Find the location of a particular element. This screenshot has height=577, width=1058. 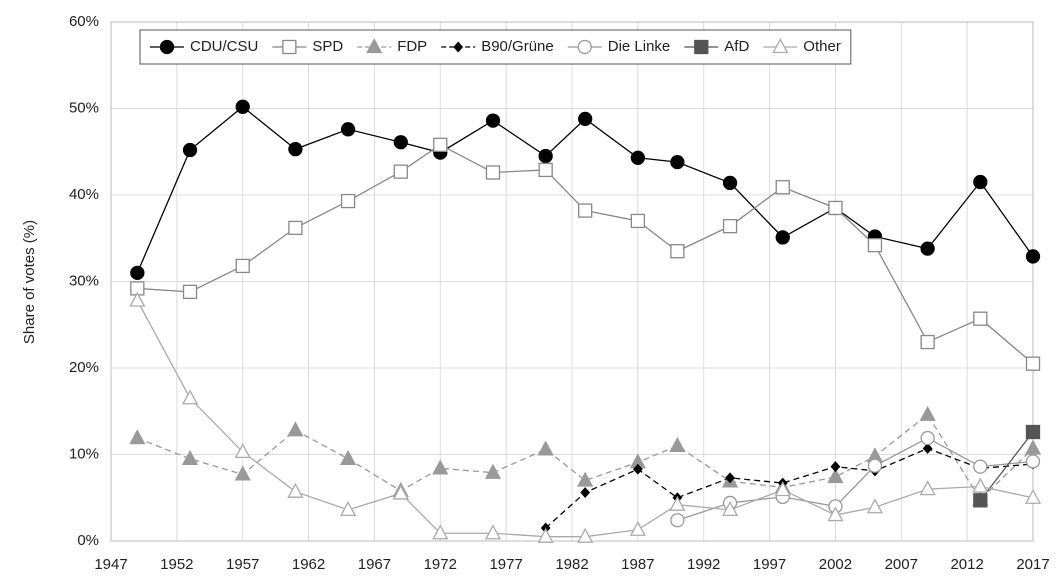

x-tick-label: 2002 is located at coordinates (835, 564).